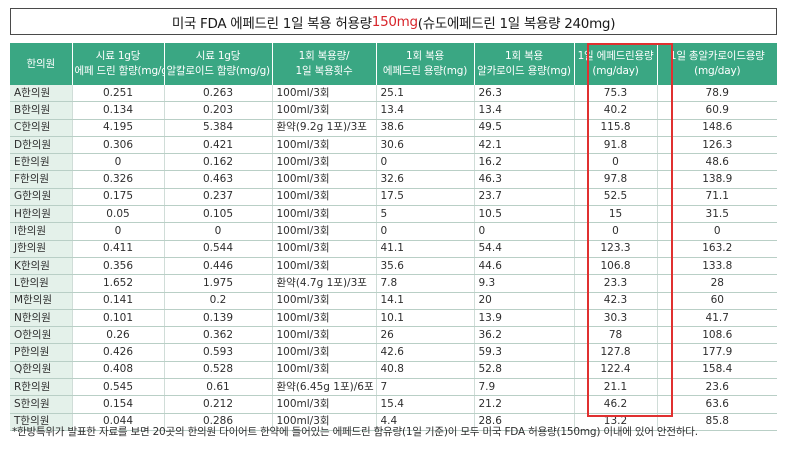 This screenshot has width=787, height=450. I want to click on table-cell: 0.237, so click(218, 197).